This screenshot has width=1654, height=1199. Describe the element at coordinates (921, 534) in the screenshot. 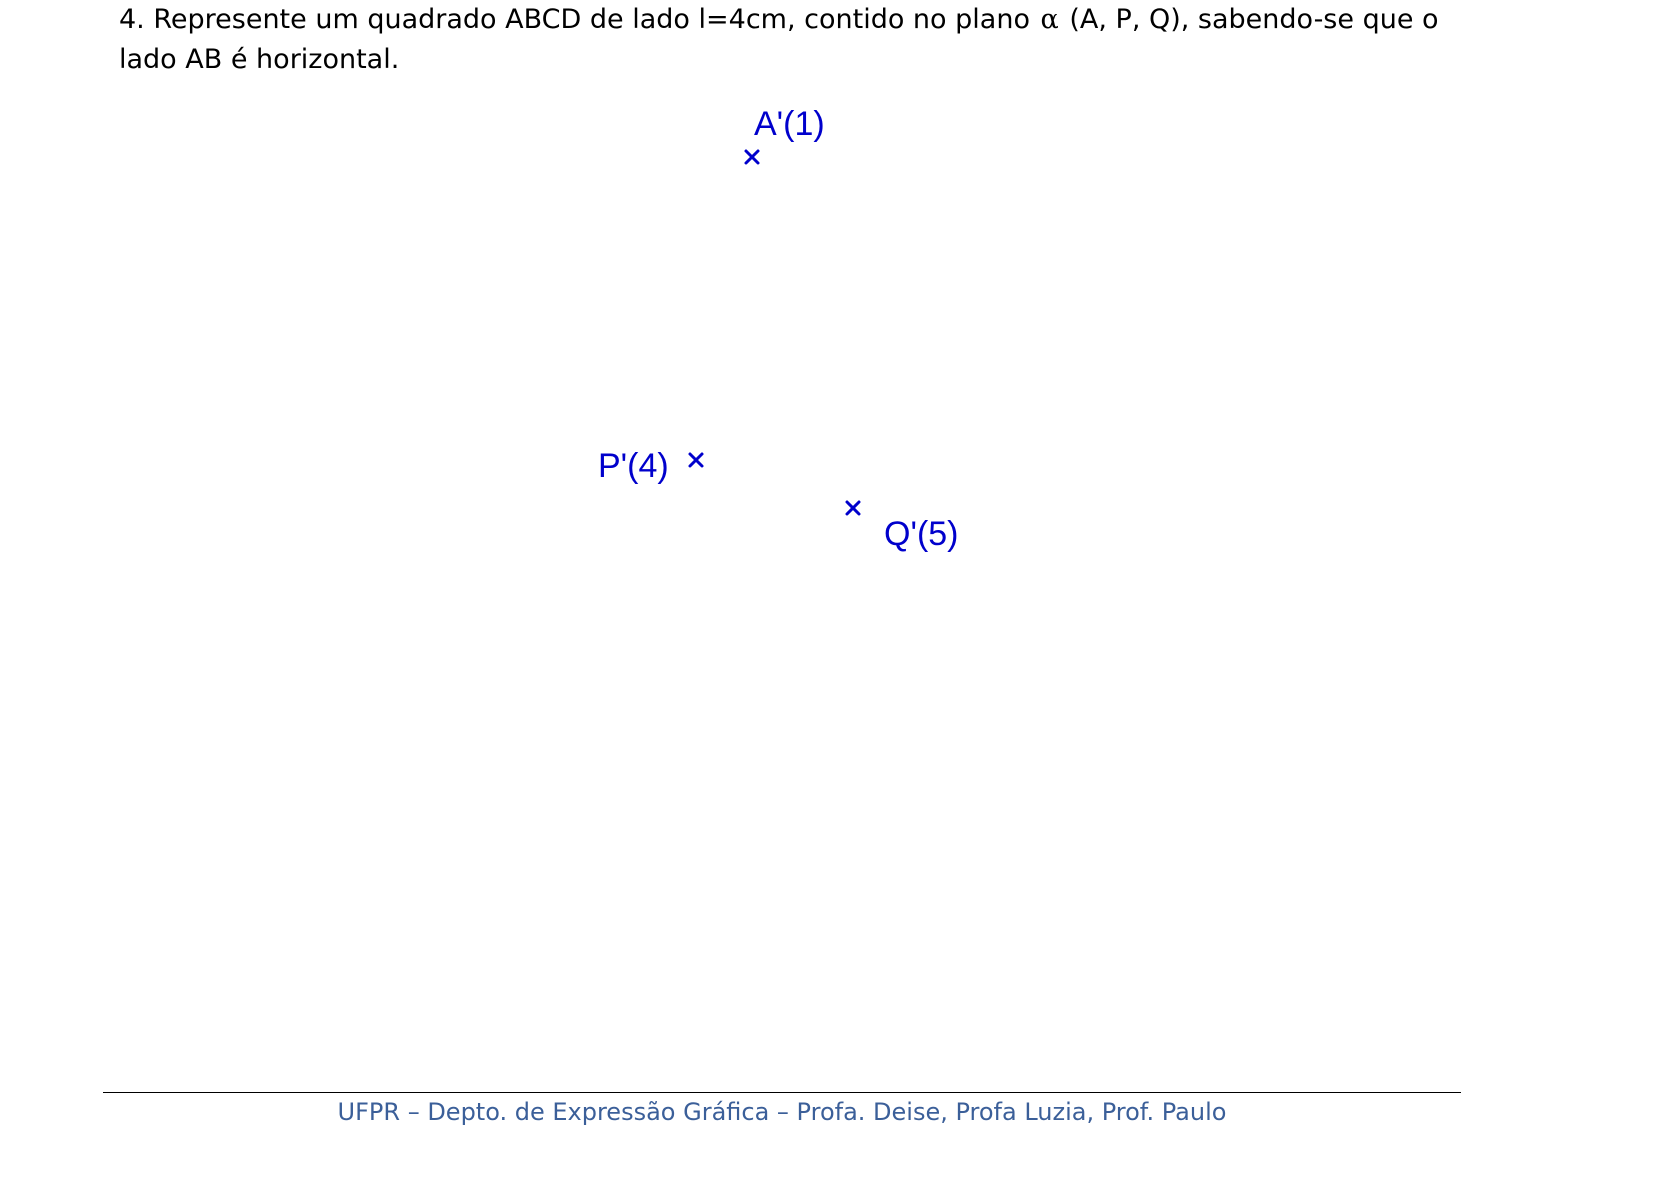

I see `point-q-label: Q'(5)` at that location.